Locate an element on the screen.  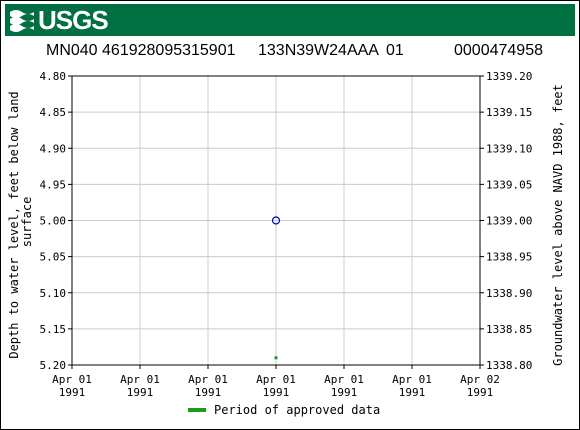
approved-period-marker is located at coordinates (276, 358).